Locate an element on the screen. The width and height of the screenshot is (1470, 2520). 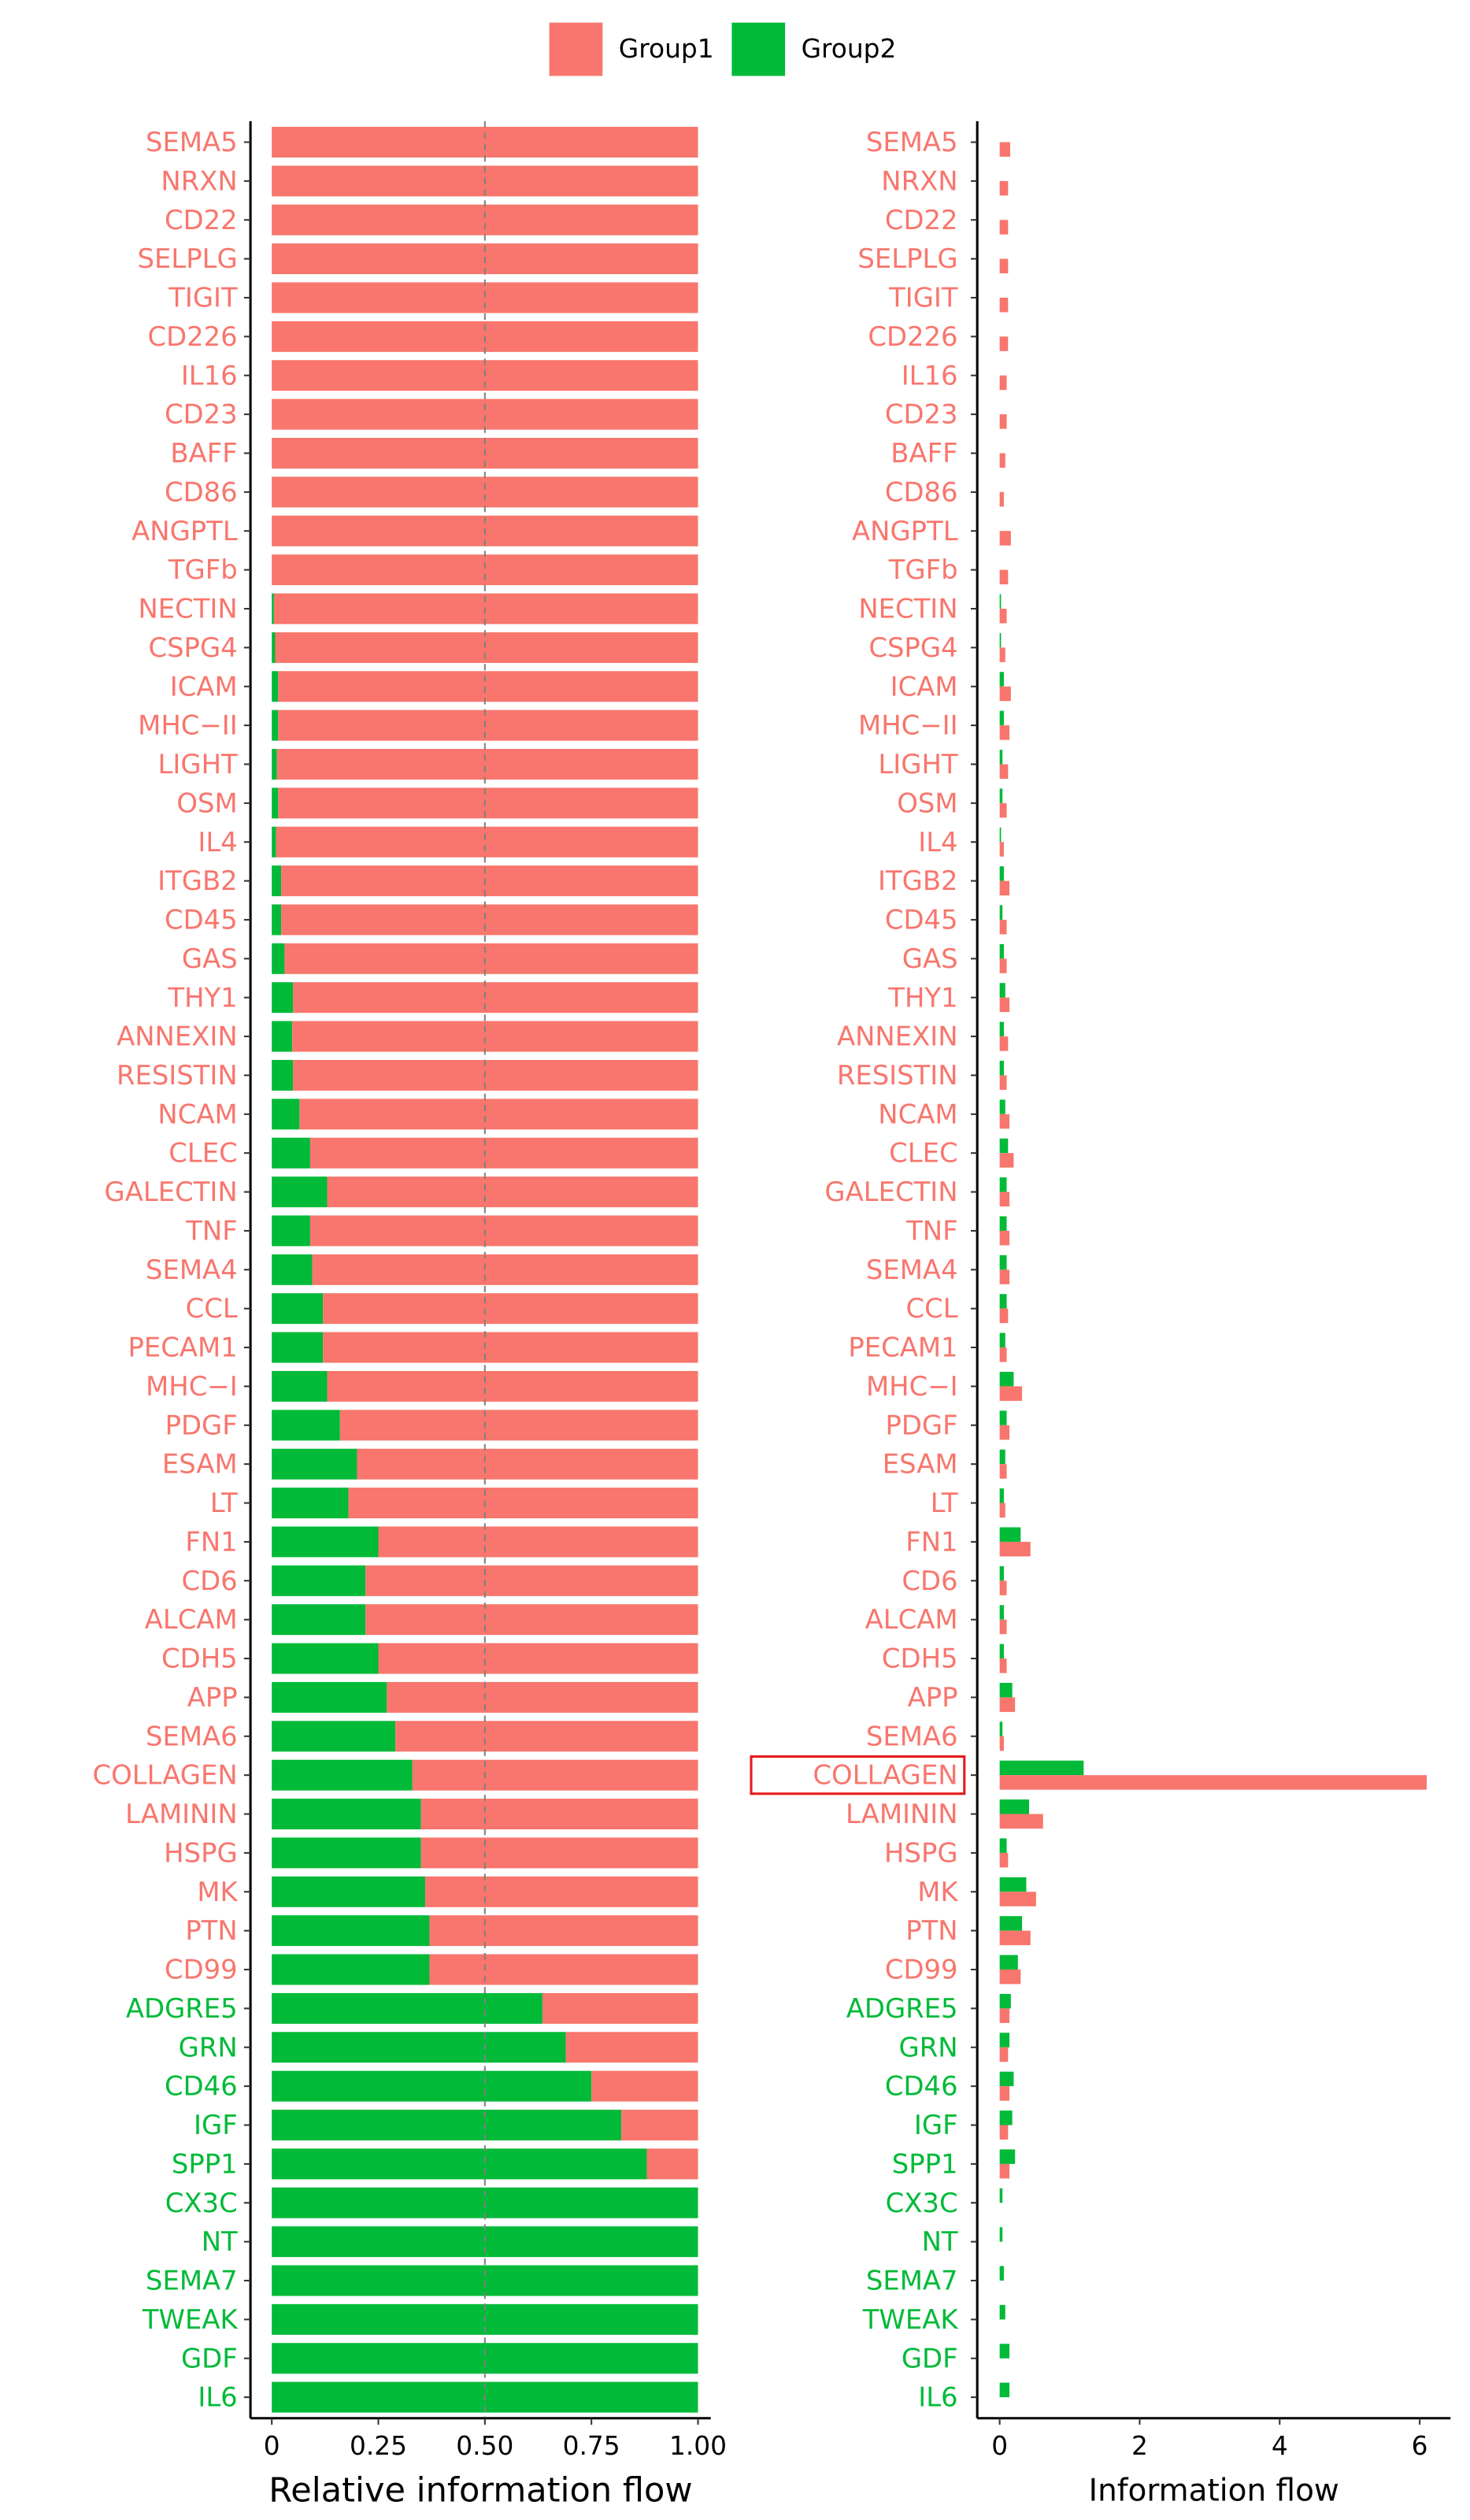
category-label: COLLAGEN is located at coordinates (885, 1775).